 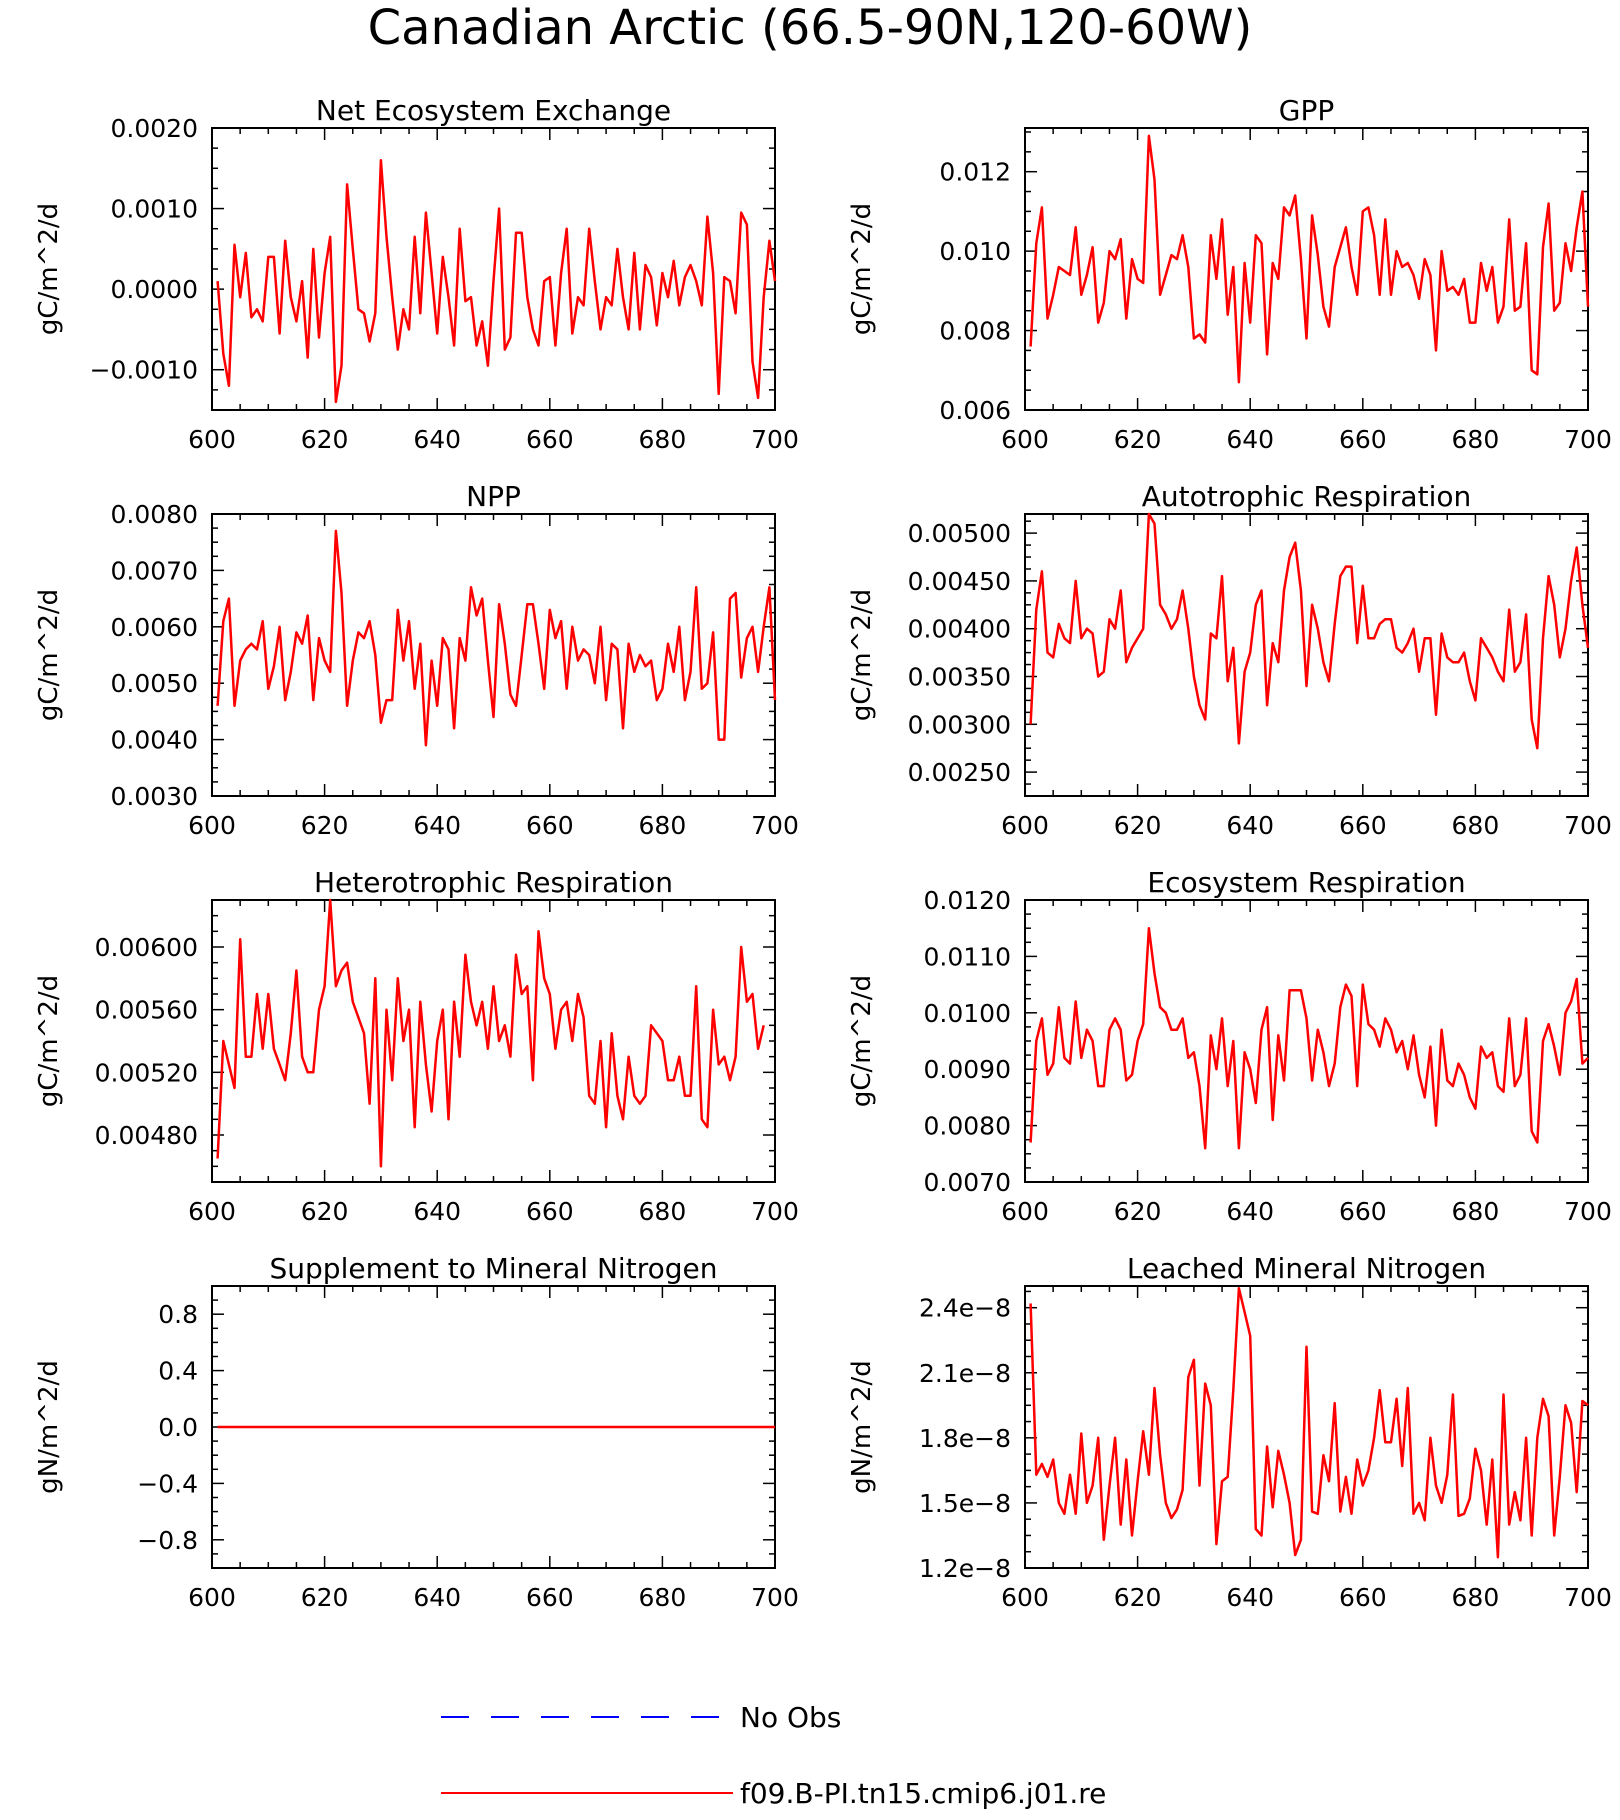 I want to click on y-tick-label: 1.2e−8, so click(x=965, y=1568).